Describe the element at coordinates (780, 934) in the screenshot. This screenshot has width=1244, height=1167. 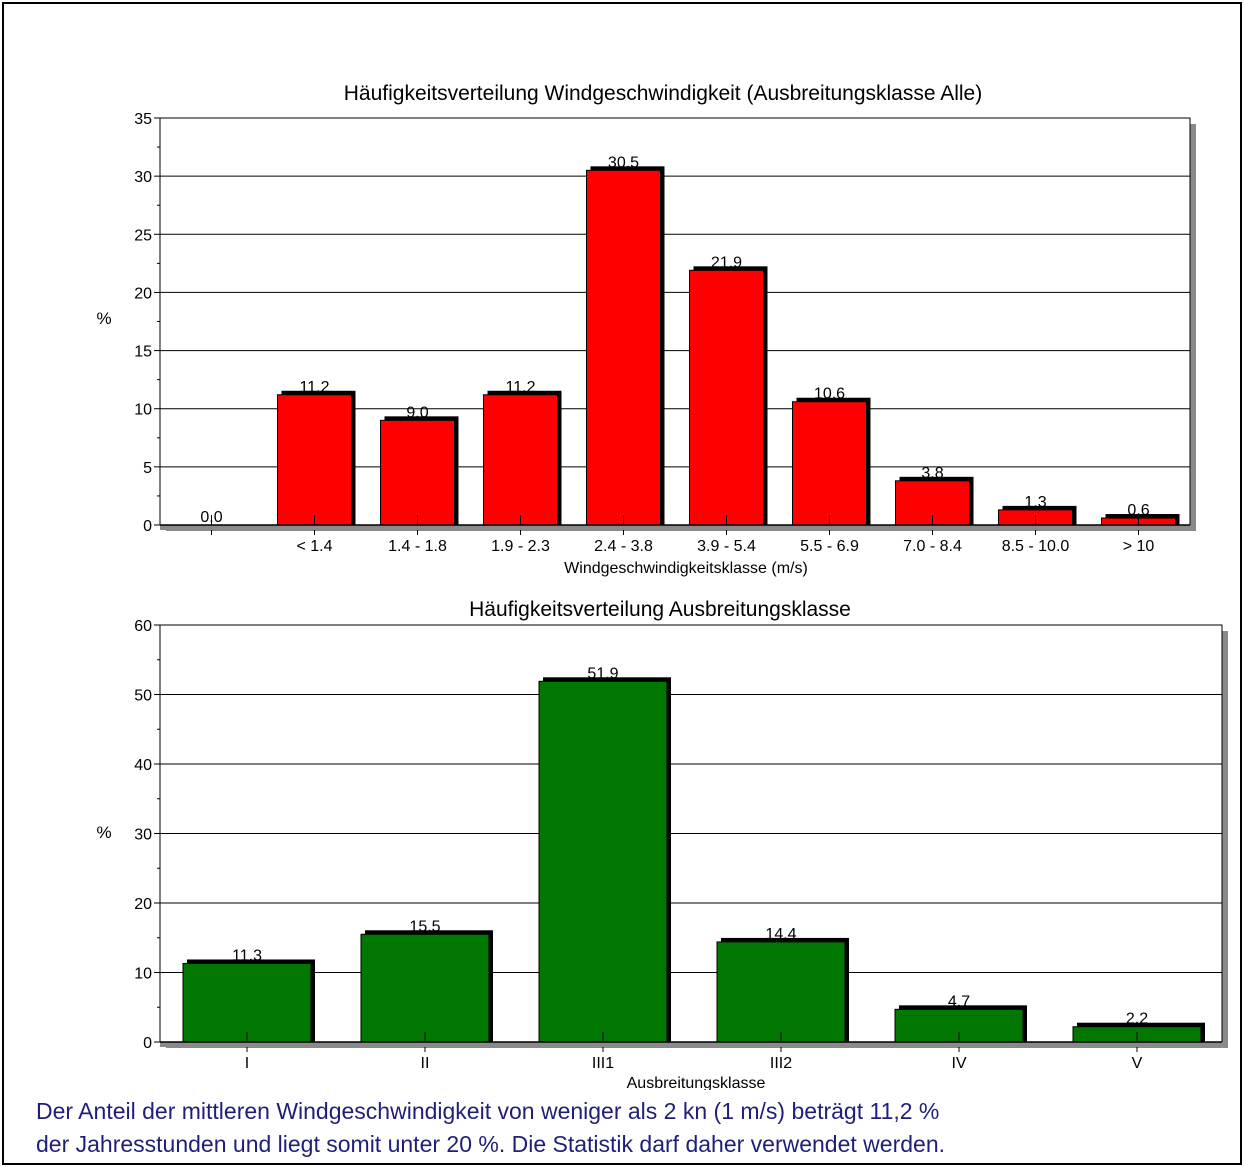
I see `data-label: 14.4` at that location.